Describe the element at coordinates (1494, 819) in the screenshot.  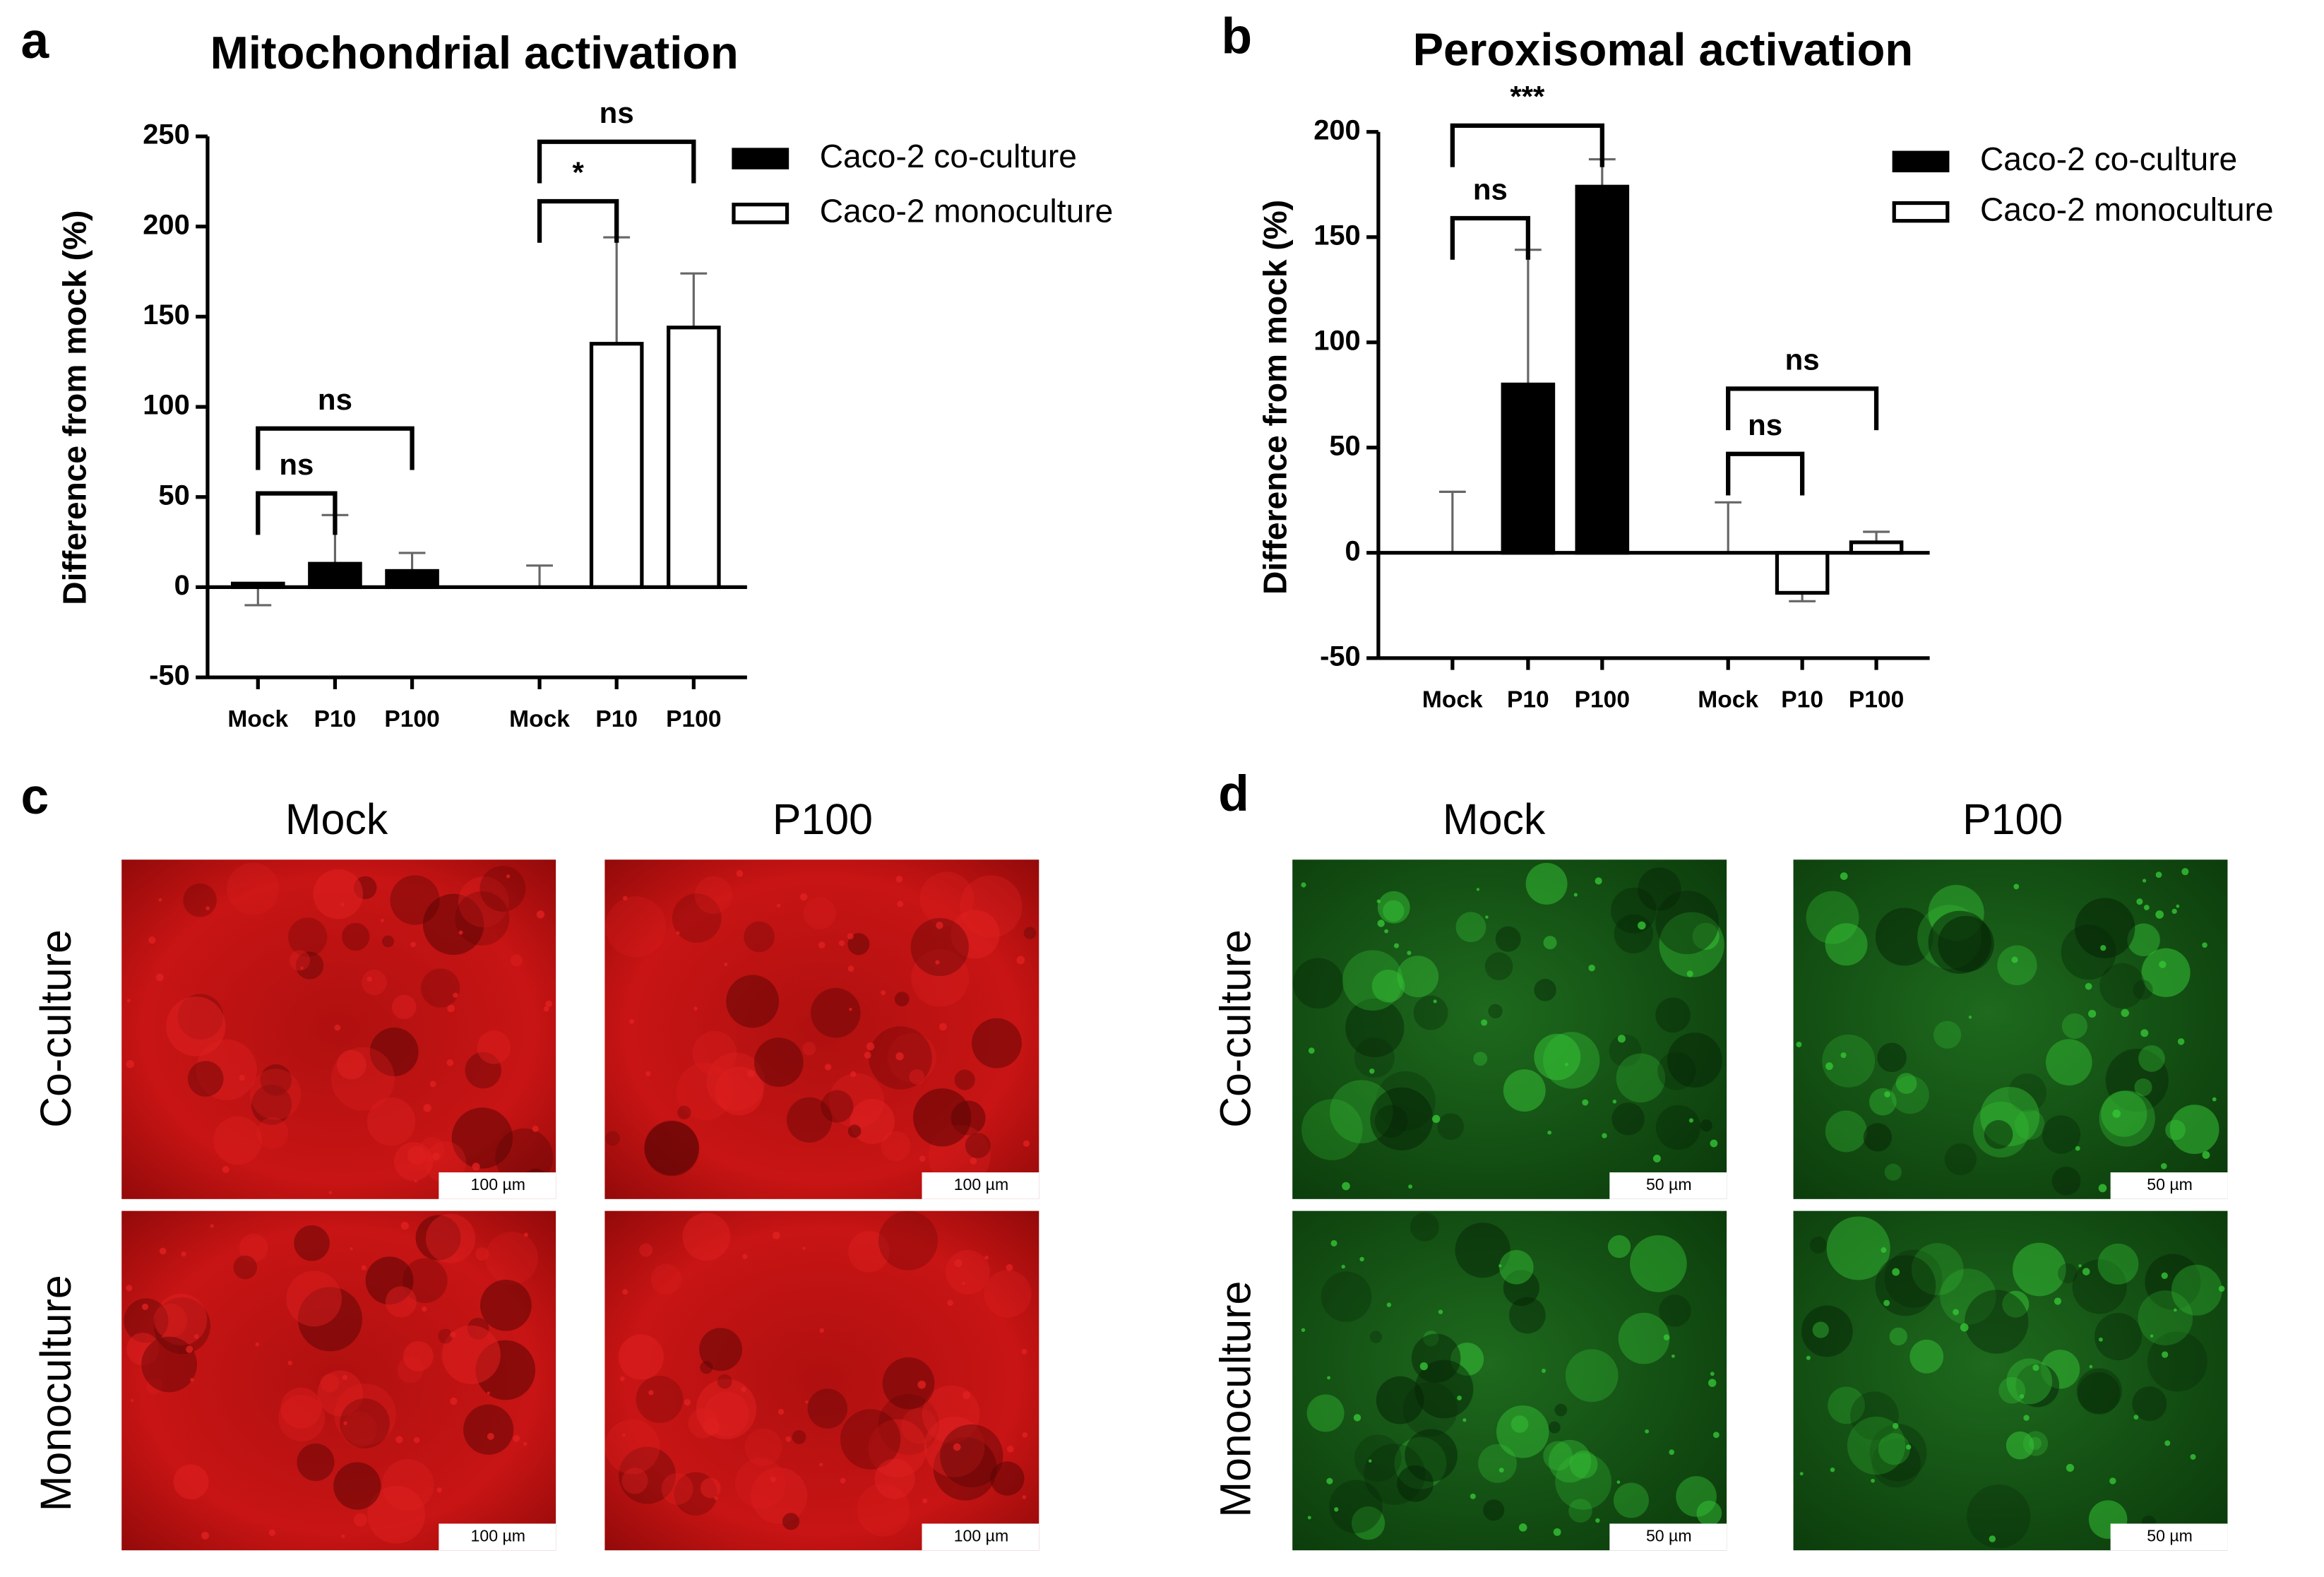
I see `column-label: Mock` at that location.